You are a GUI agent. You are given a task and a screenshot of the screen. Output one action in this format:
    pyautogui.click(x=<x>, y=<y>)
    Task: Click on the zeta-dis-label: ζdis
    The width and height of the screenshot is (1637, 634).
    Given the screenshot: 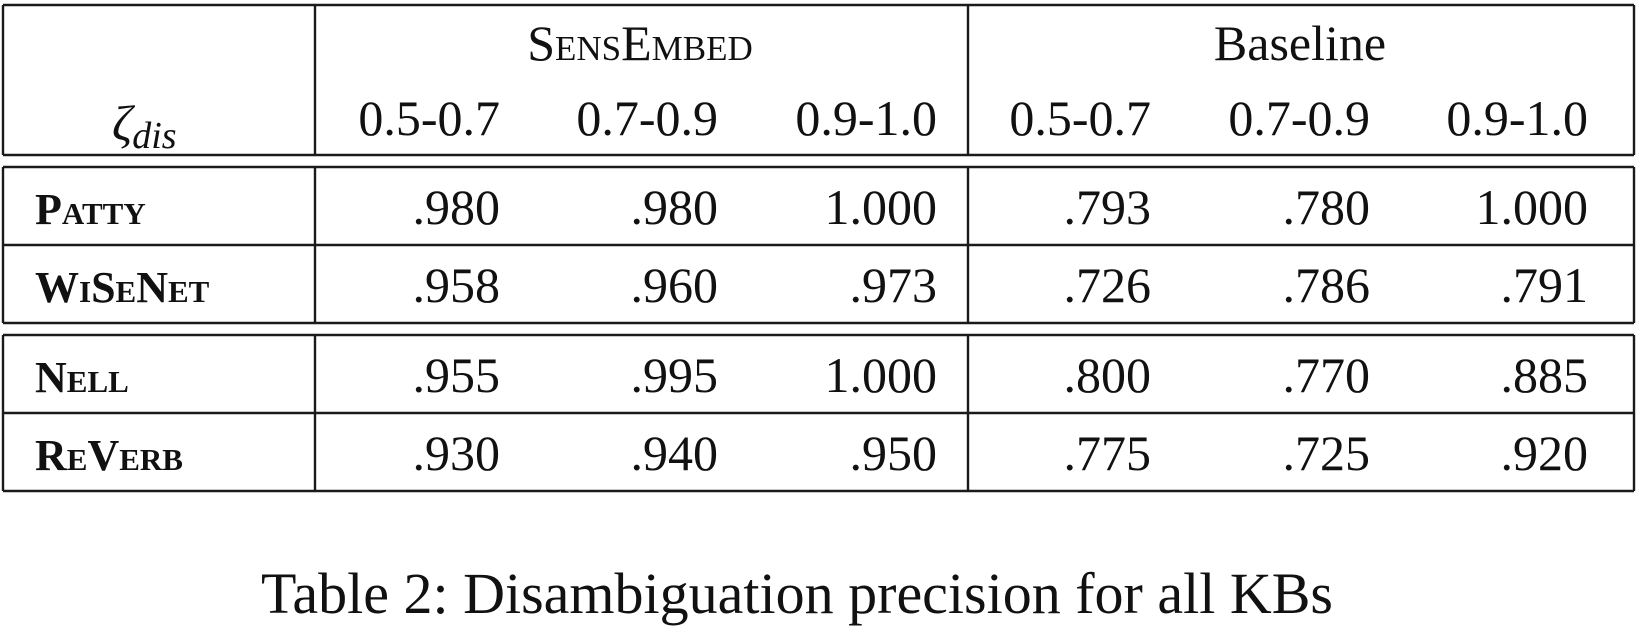 What is the action you would take?
    pyautogui.click(x=144, y=126)
    